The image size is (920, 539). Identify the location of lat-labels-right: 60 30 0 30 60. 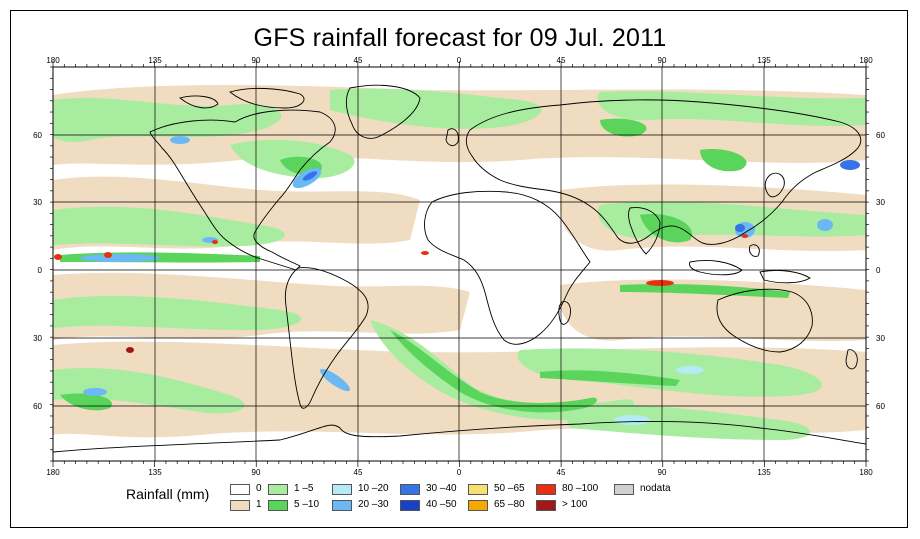
(880, 271).